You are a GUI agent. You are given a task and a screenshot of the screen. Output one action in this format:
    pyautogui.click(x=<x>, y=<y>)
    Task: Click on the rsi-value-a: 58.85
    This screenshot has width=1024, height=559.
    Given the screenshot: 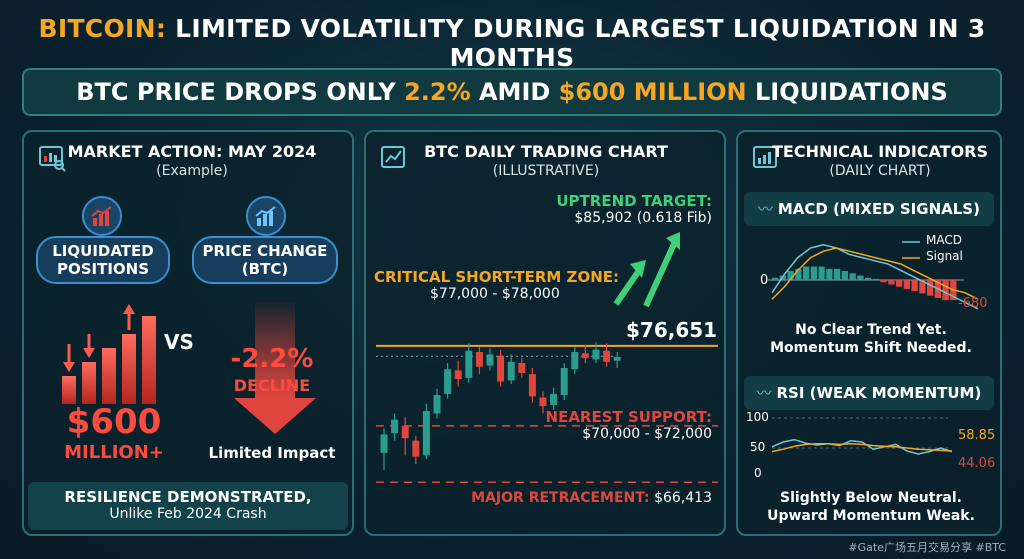 What is the action you would take?
    pyautogui.click(x=977, y=435)
    